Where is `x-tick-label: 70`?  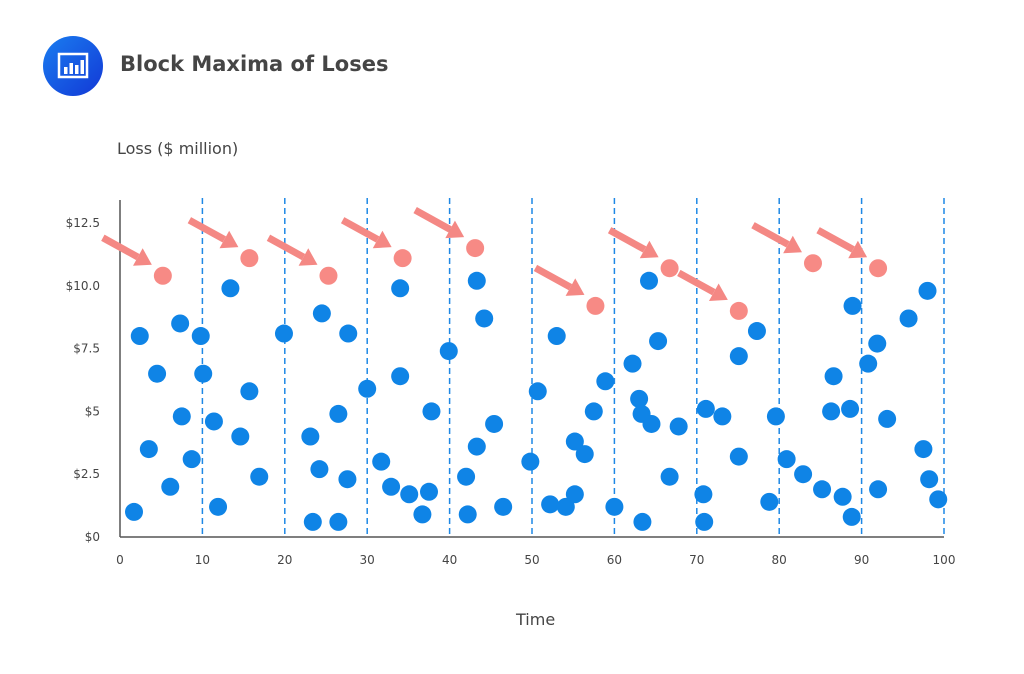 x-tick-label: 70 is located at coordinates (696, 560).